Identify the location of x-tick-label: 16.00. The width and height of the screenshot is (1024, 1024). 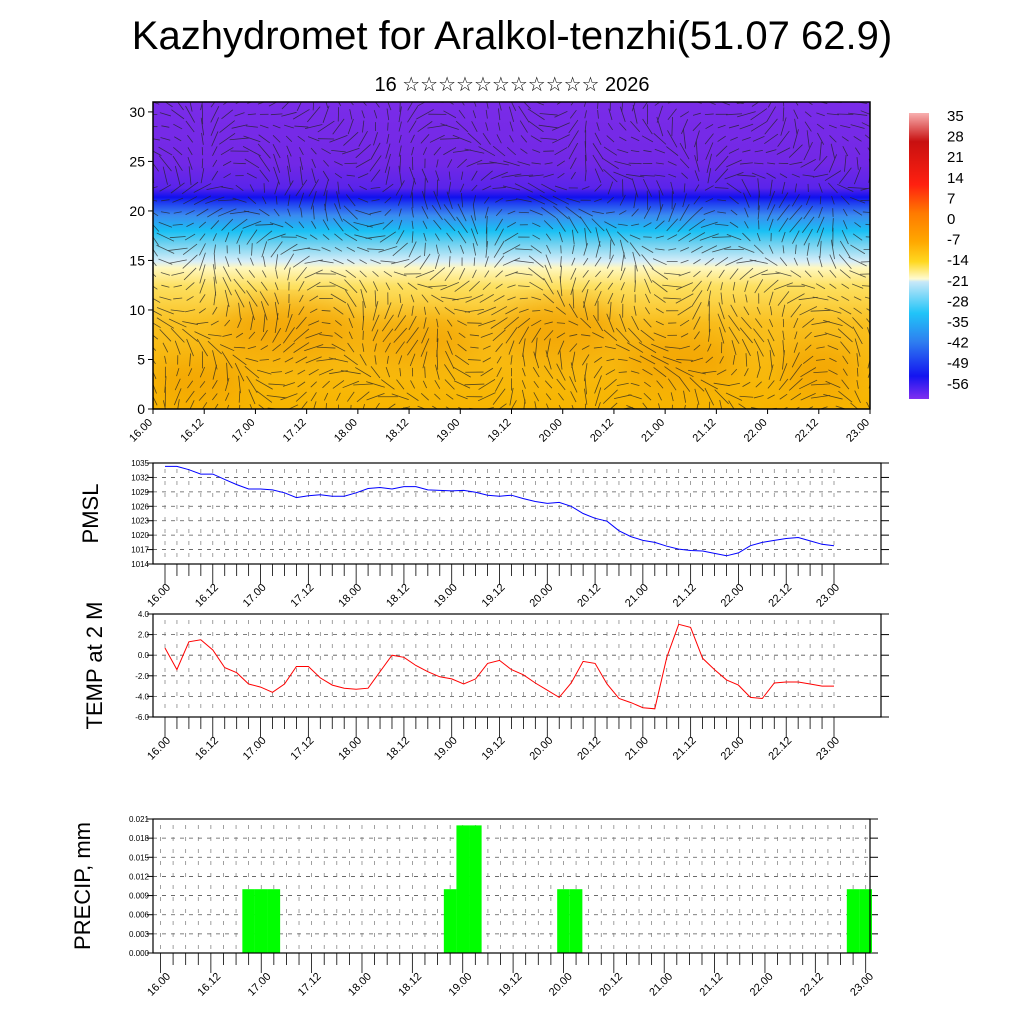
(159, 749).